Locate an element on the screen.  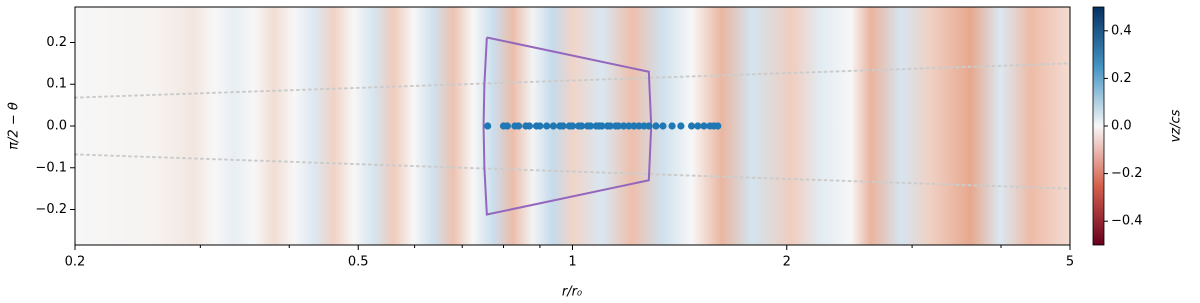
colorbar-tick-label: −0.2 is located at coordinates (1127, 173).